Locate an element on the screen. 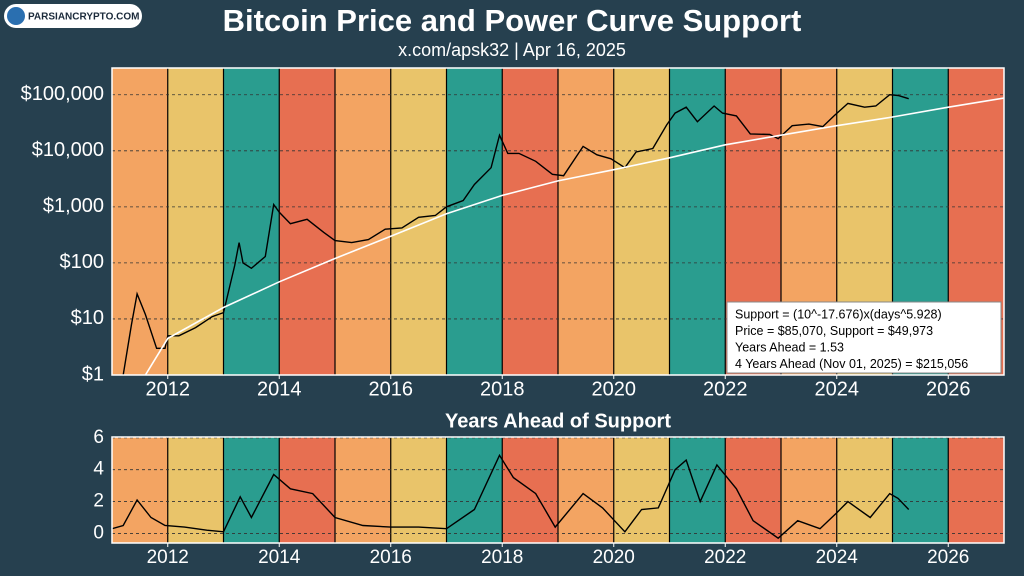 Image resolution: width=1024 pixels, height=576 pixels. chart-subtitle: x.com/apsk32 | Apr 16, 2025 is located at coordinates (512, 50).